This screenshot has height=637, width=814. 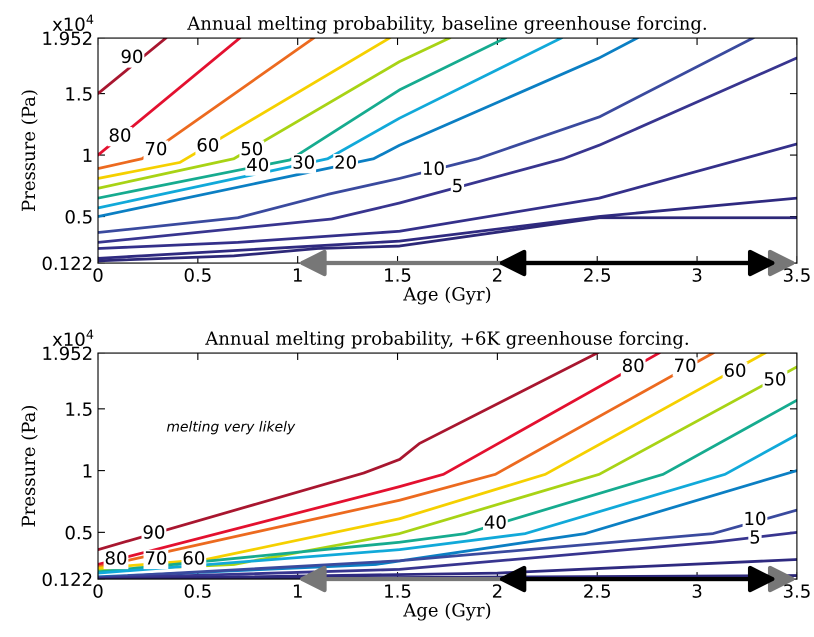 What do you see at coordinates (231, 427) in the screenshot?
I see `annotation: melting very likely` at bounding box center [231, 427].